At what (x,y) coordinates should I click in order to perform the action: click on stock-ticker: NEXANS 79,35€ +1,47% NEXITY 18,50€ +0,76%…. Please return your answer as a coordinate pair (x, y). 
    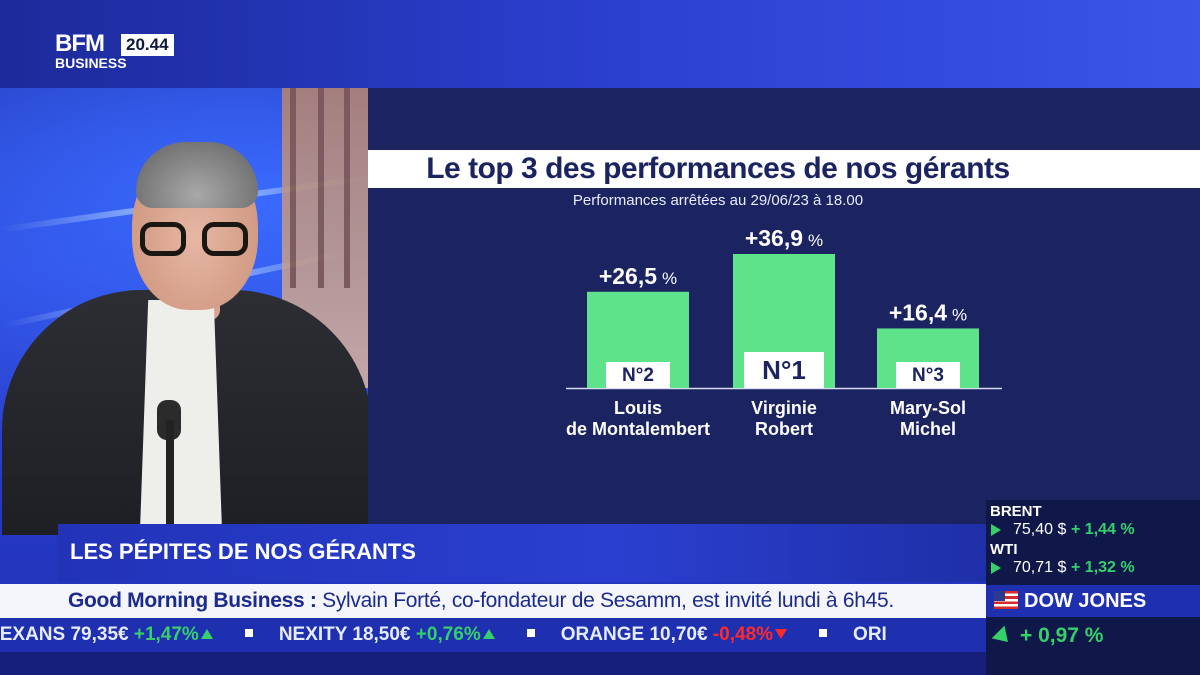
    Looking at the image, I should click on (493, 635).